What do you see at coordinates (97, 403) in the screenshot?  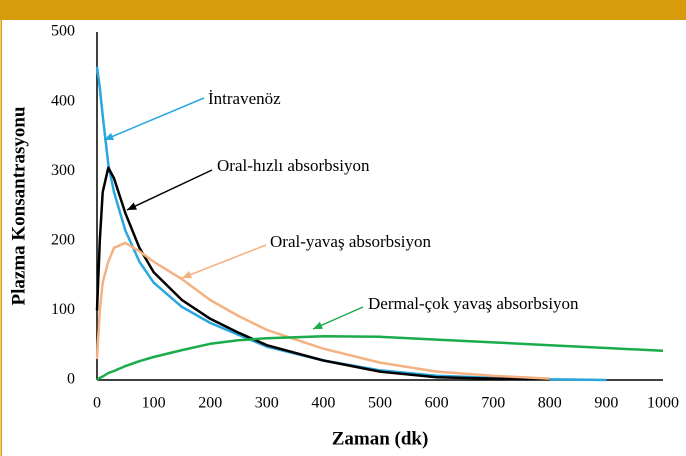 I see `x-tick-label: 0` at bounding box center [97, 403].